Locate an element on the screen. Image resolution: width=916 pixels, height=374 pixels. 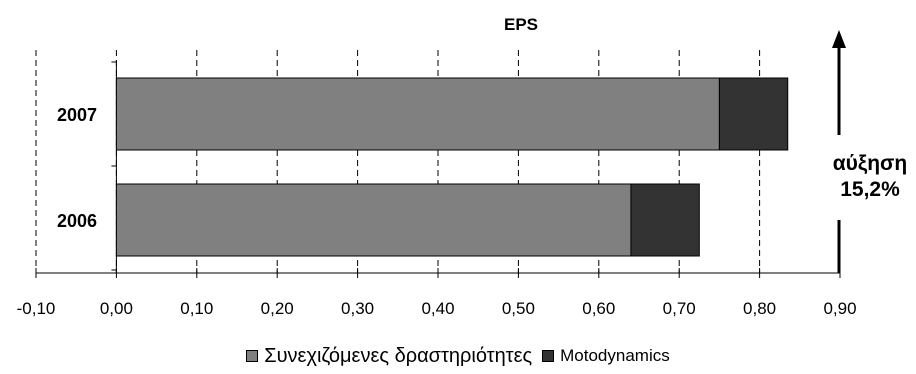
increase-percent: 15,2% is located at coordinates (870, 189).